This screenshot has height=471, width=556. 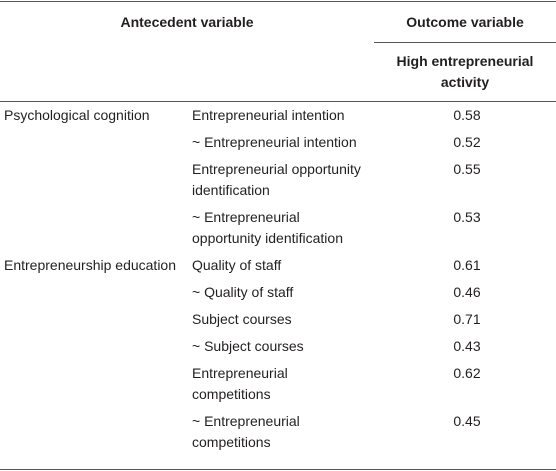 I want to click on table-row: Entrepreneurial competitions 0.62, so click(x=278, y=384).